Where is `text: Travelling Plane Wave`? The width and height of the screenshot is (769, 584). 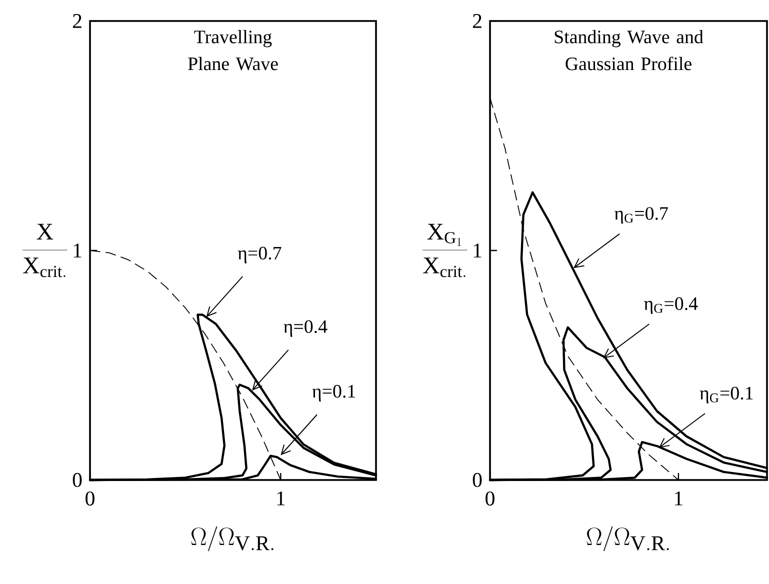
text: Travelling Plane Wave is located at coordinates (233, 50).